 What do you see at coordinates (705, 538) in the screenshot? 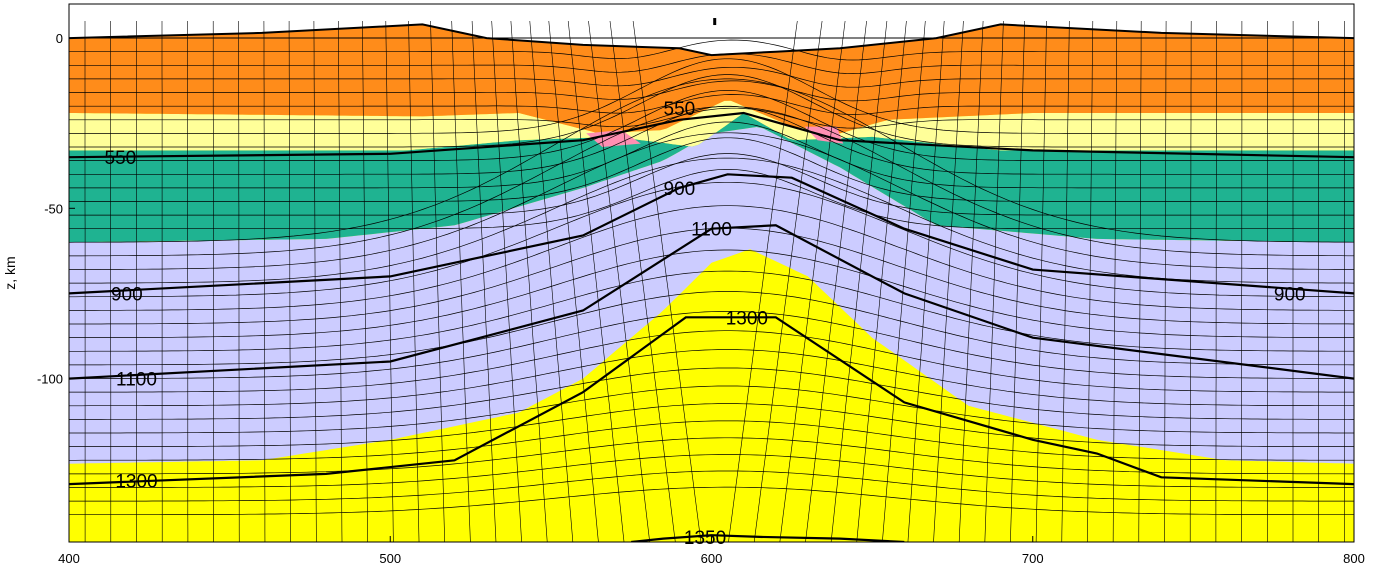
I see `isotherm-label: 1350` at bounding box center [705, 538].